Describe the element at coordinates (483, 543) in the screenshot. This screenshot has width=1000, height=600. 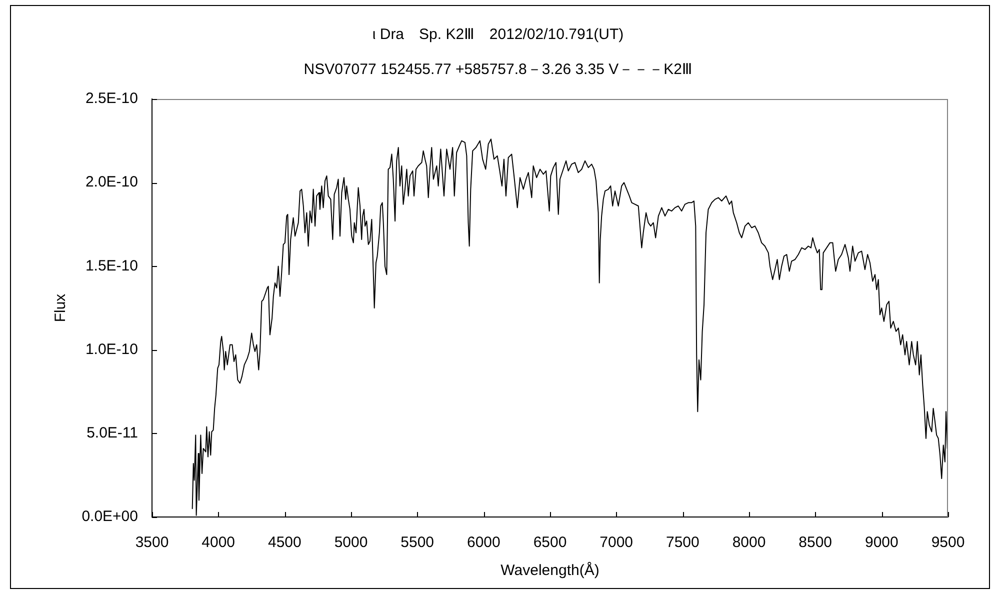
I see `x-tick-label: 6000` at that location.